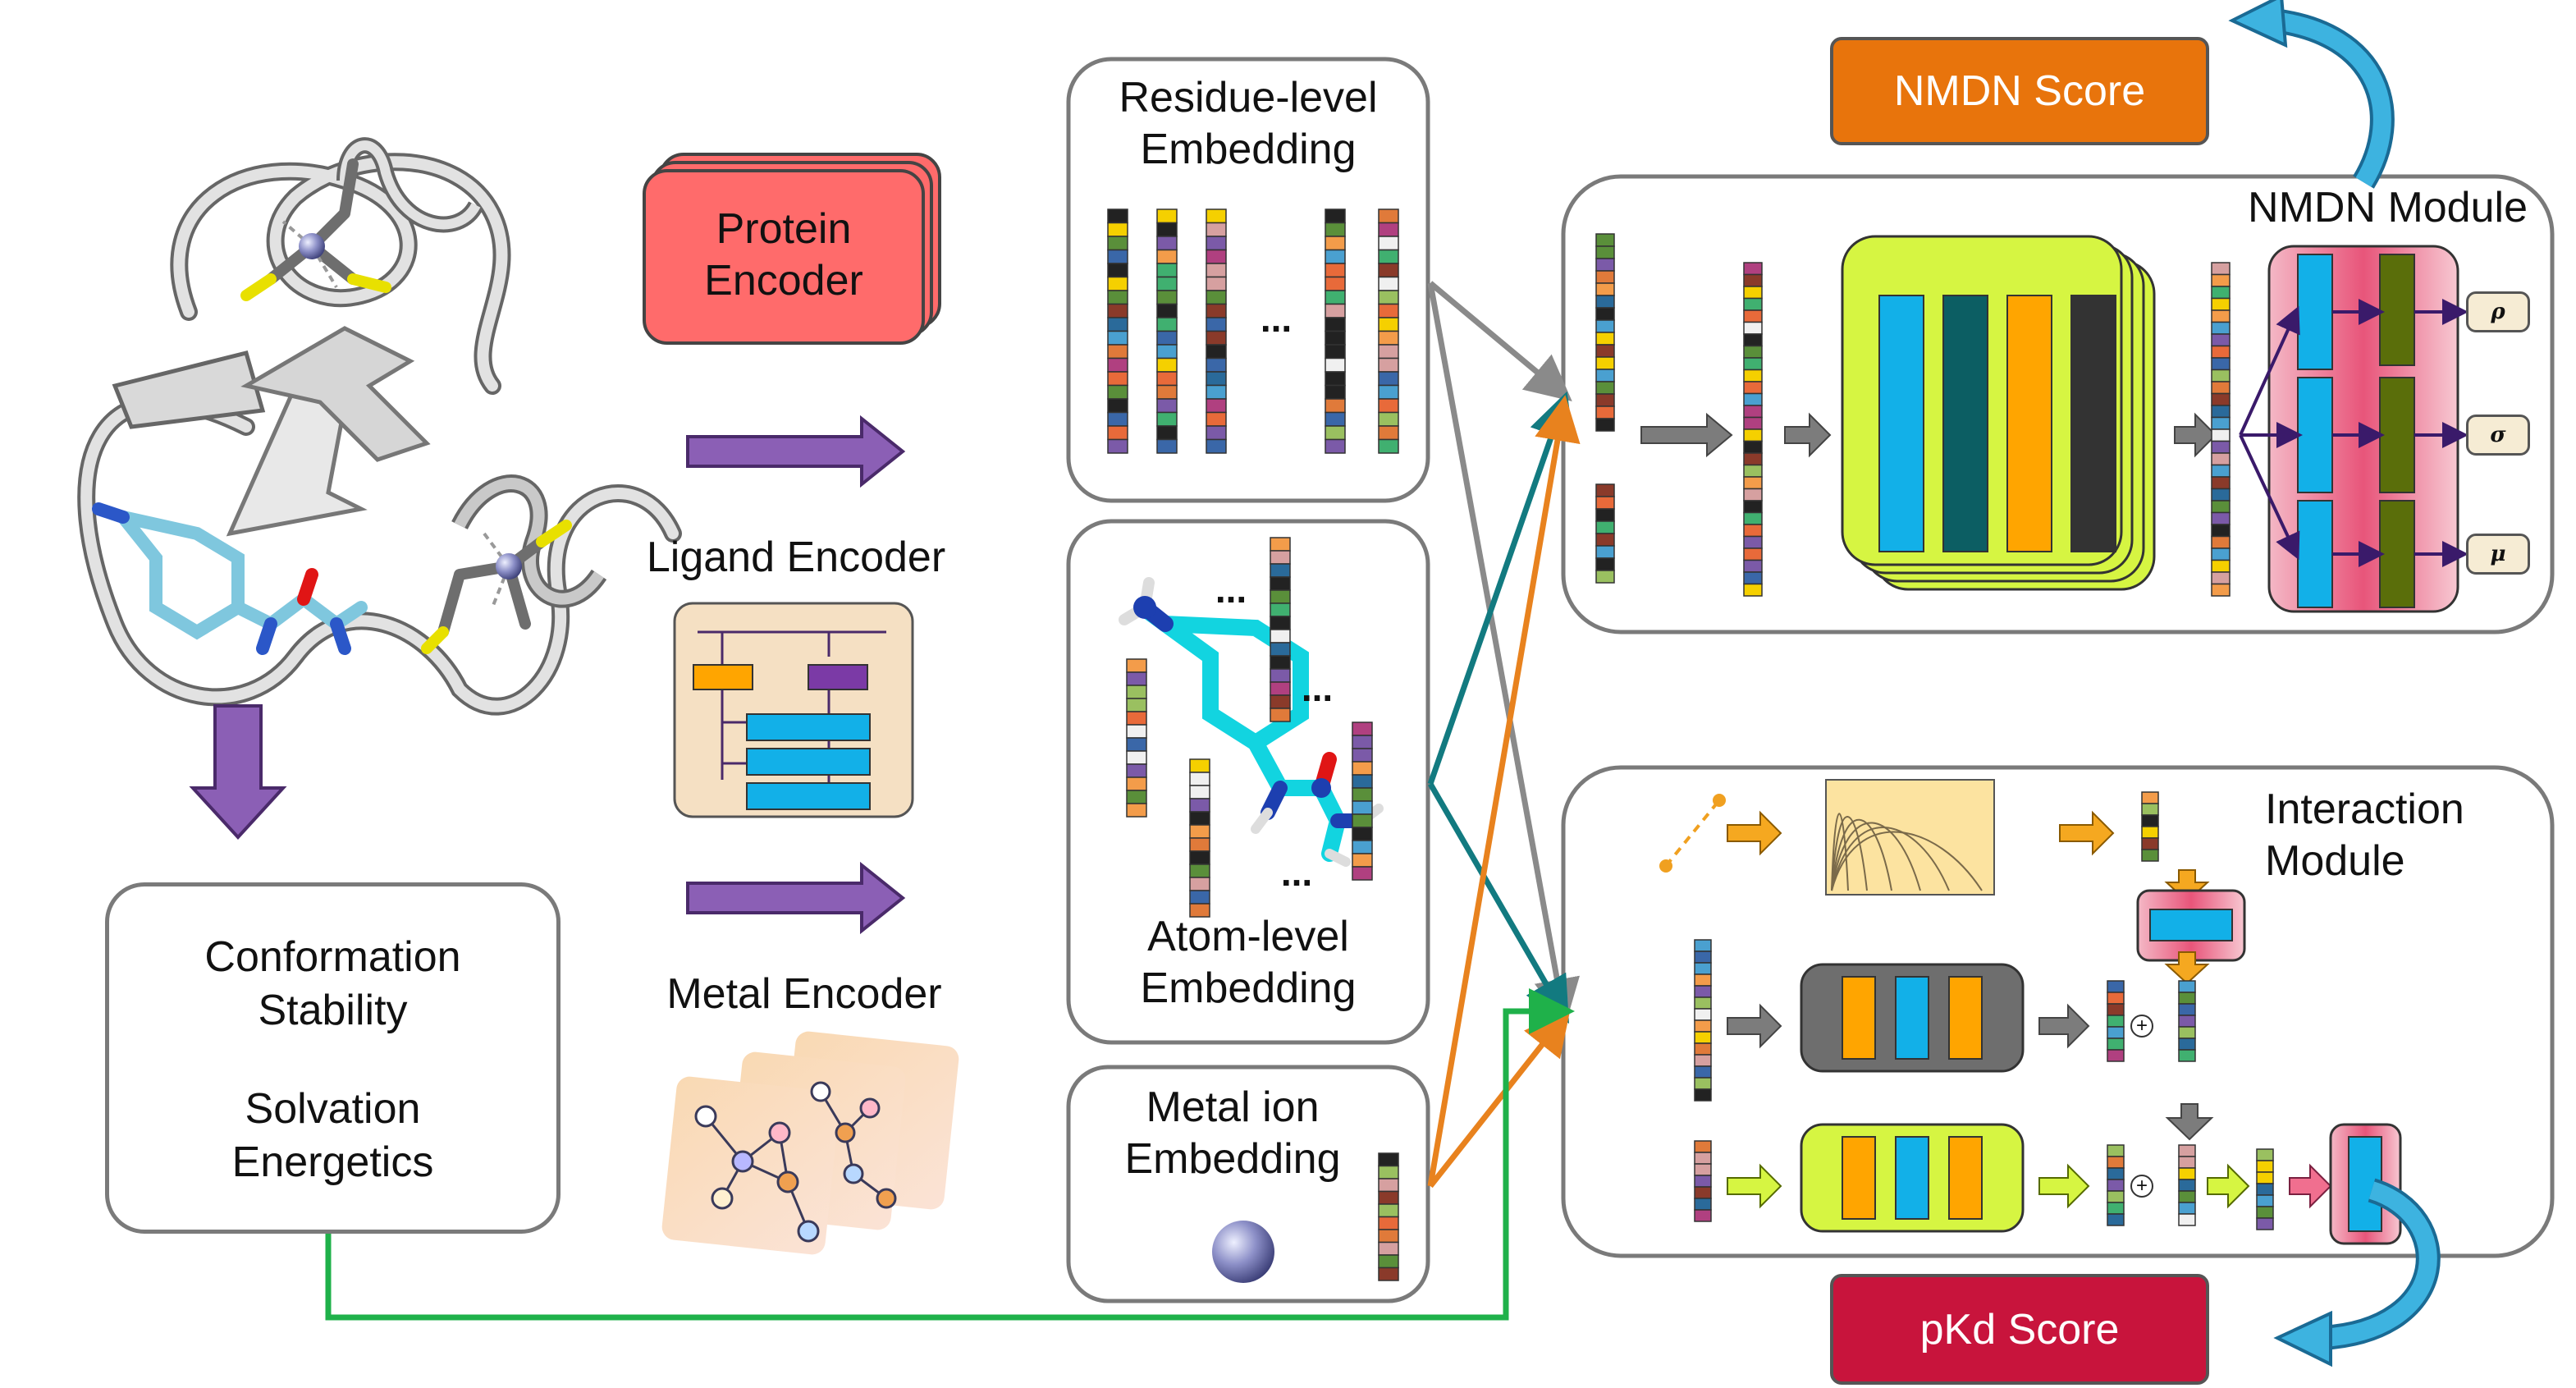 The image size is (2576, 1388). I want to click on protein-structure-illustration, so click(379, 427).